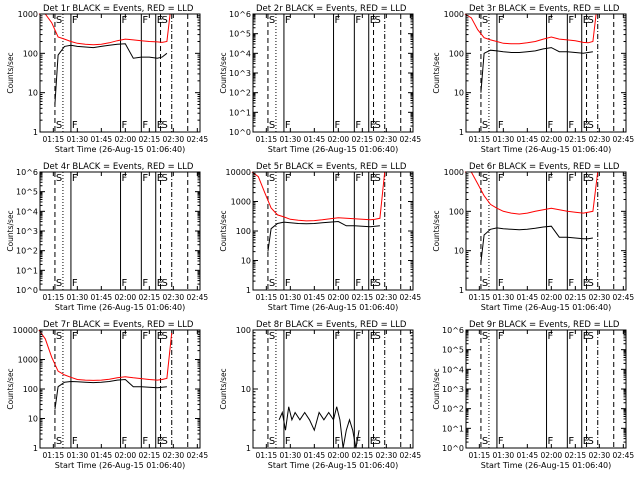 This screenshot has height=480, width=640. I want to click on y-tick-label: 10^2, so click(27, 251).